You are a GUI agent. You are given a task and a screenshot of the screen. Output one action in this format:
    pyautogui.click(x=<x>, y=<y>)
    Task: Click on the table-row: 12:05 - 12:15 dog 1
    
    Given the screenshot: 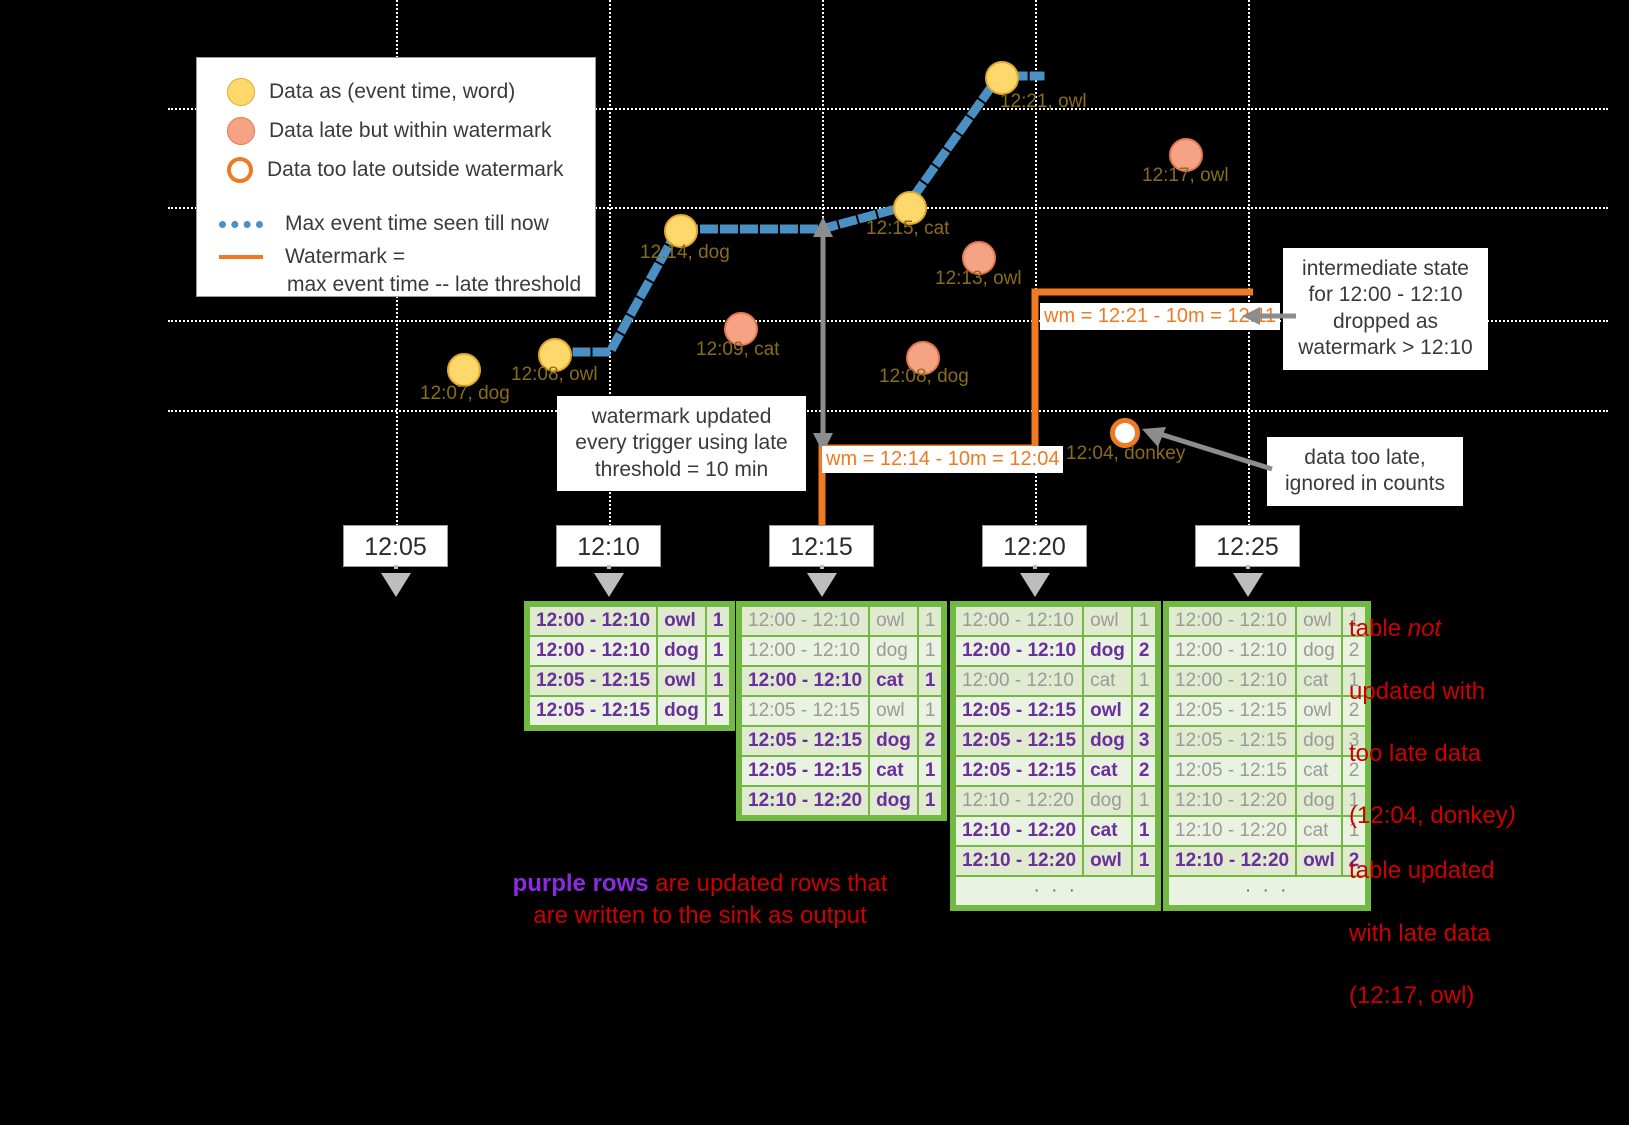 What is the action you would take?
    pyautogui.click(x=630, y=711)
    